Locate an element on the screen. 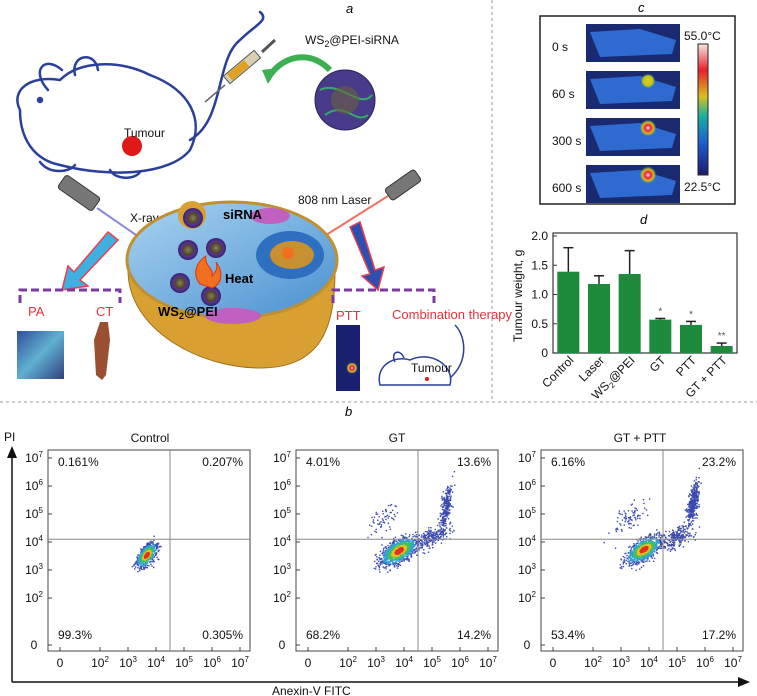 This screenshot has width=757, height=696. significance-mark: * is located at coordinates (660, 311).